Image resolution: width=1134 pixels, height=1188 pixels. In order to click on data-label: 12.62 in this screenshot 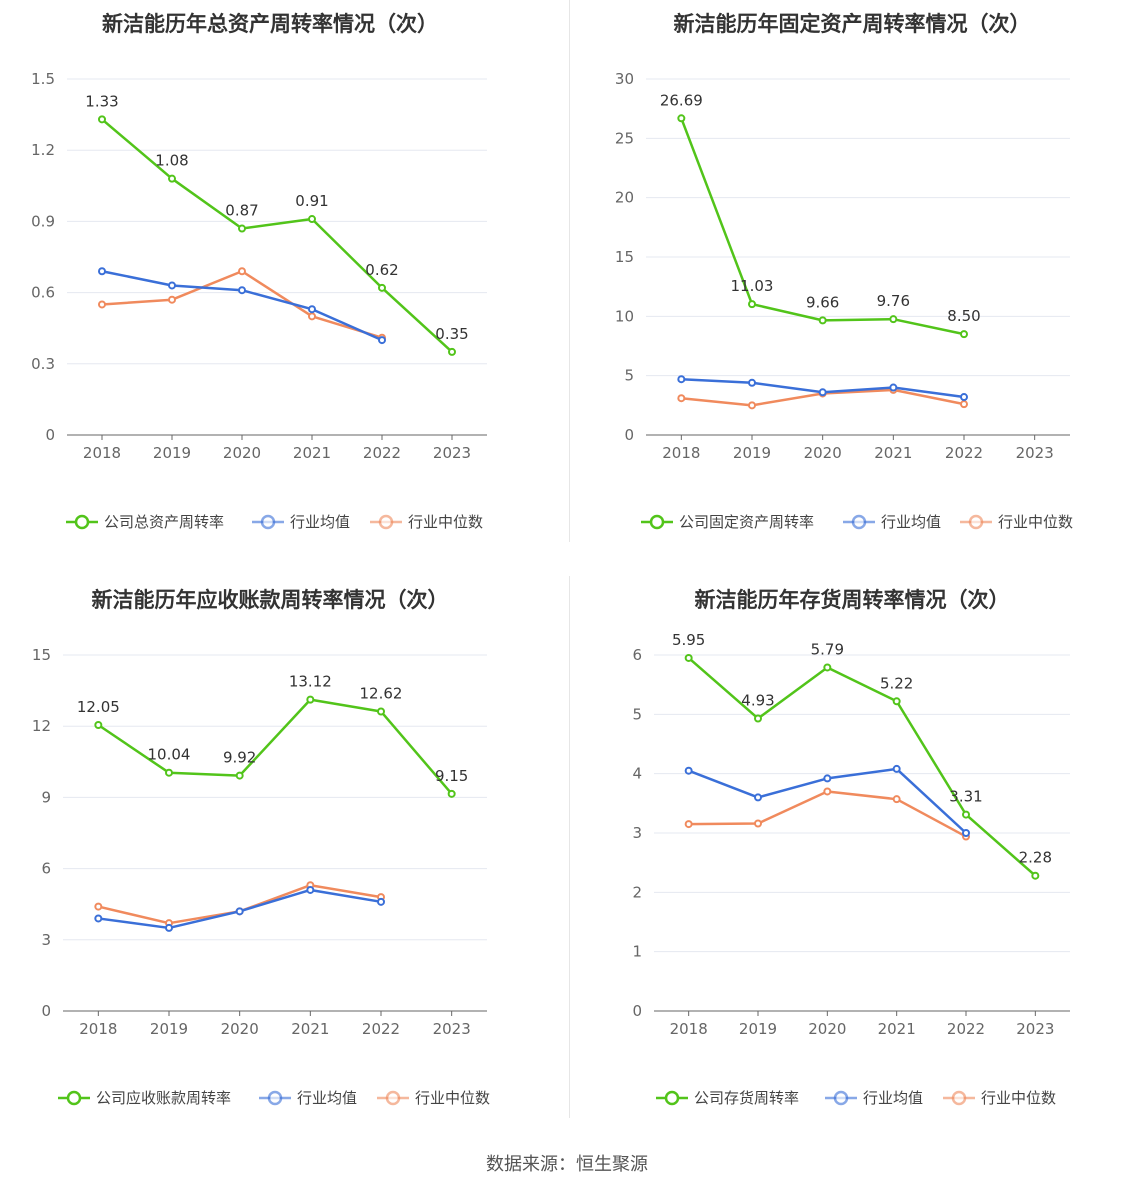, I will do `click(381, 693)`.